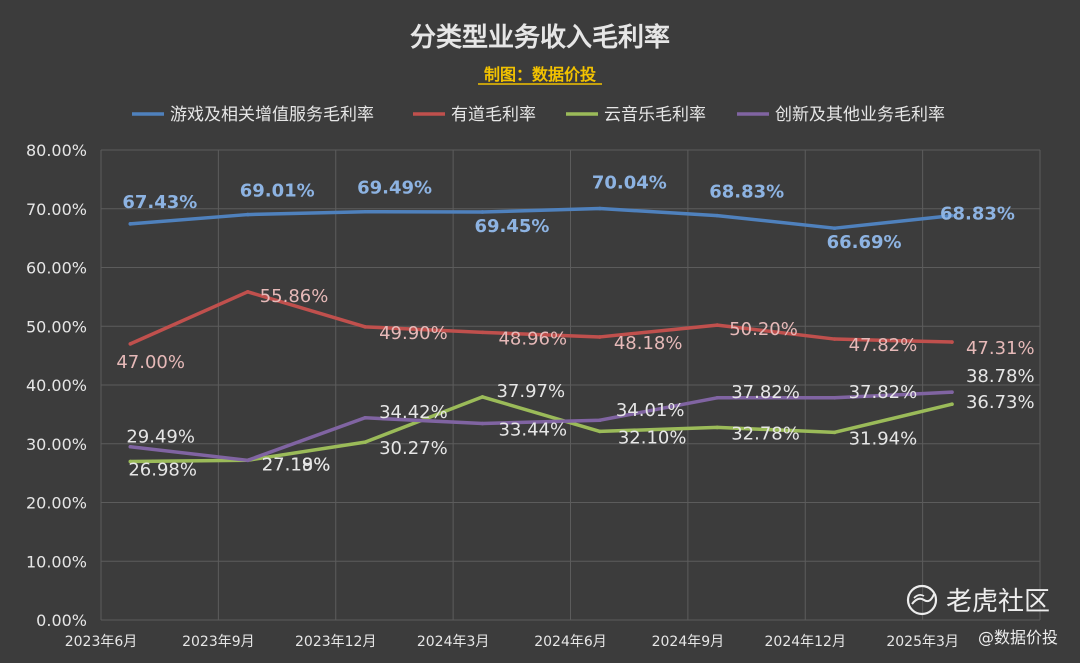 The height and width of the screenshot is (663, 1080). I want to click on data-label: 69.45%, so click(511, 226).